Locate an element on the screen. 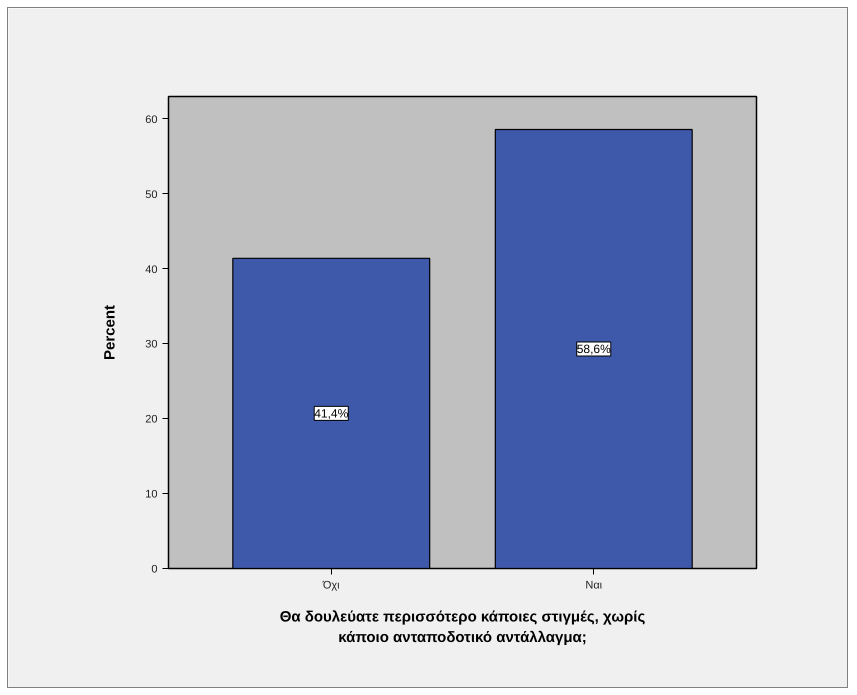  data-label: 41,4% is located at coordinates (331, 413).